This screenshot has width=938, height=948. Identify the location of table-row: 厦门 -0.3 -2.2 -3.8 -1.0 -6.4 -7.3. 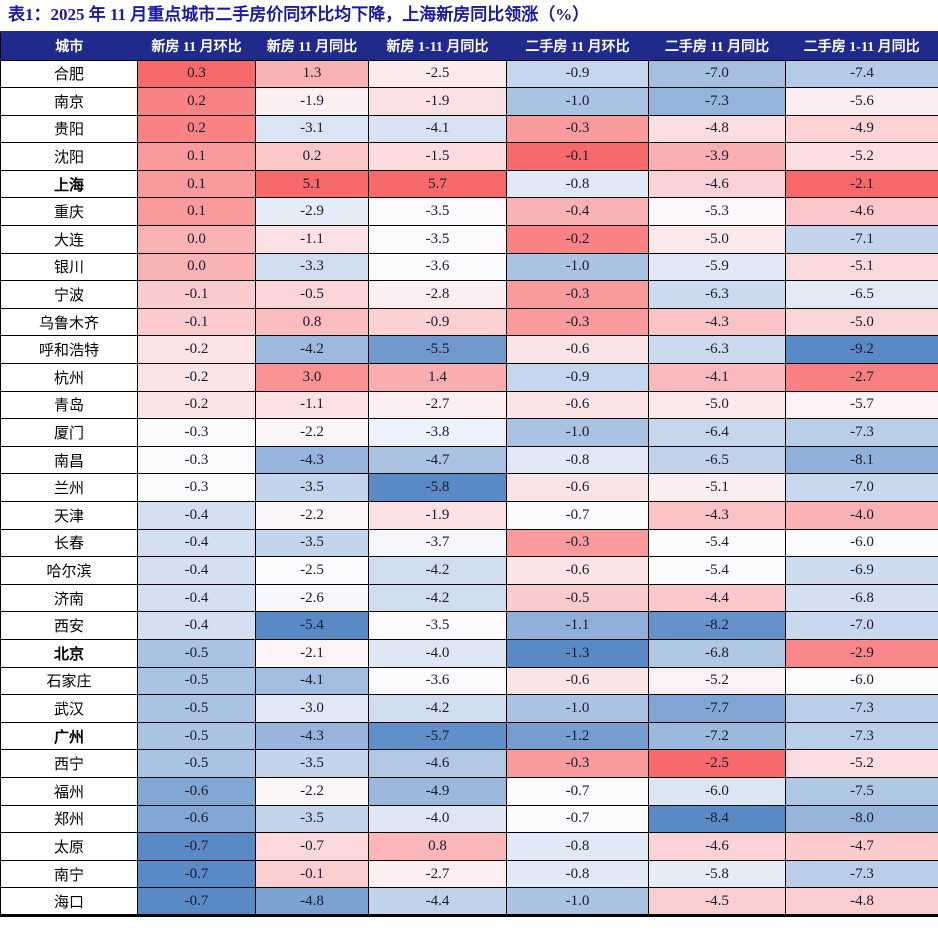
(469, 432).